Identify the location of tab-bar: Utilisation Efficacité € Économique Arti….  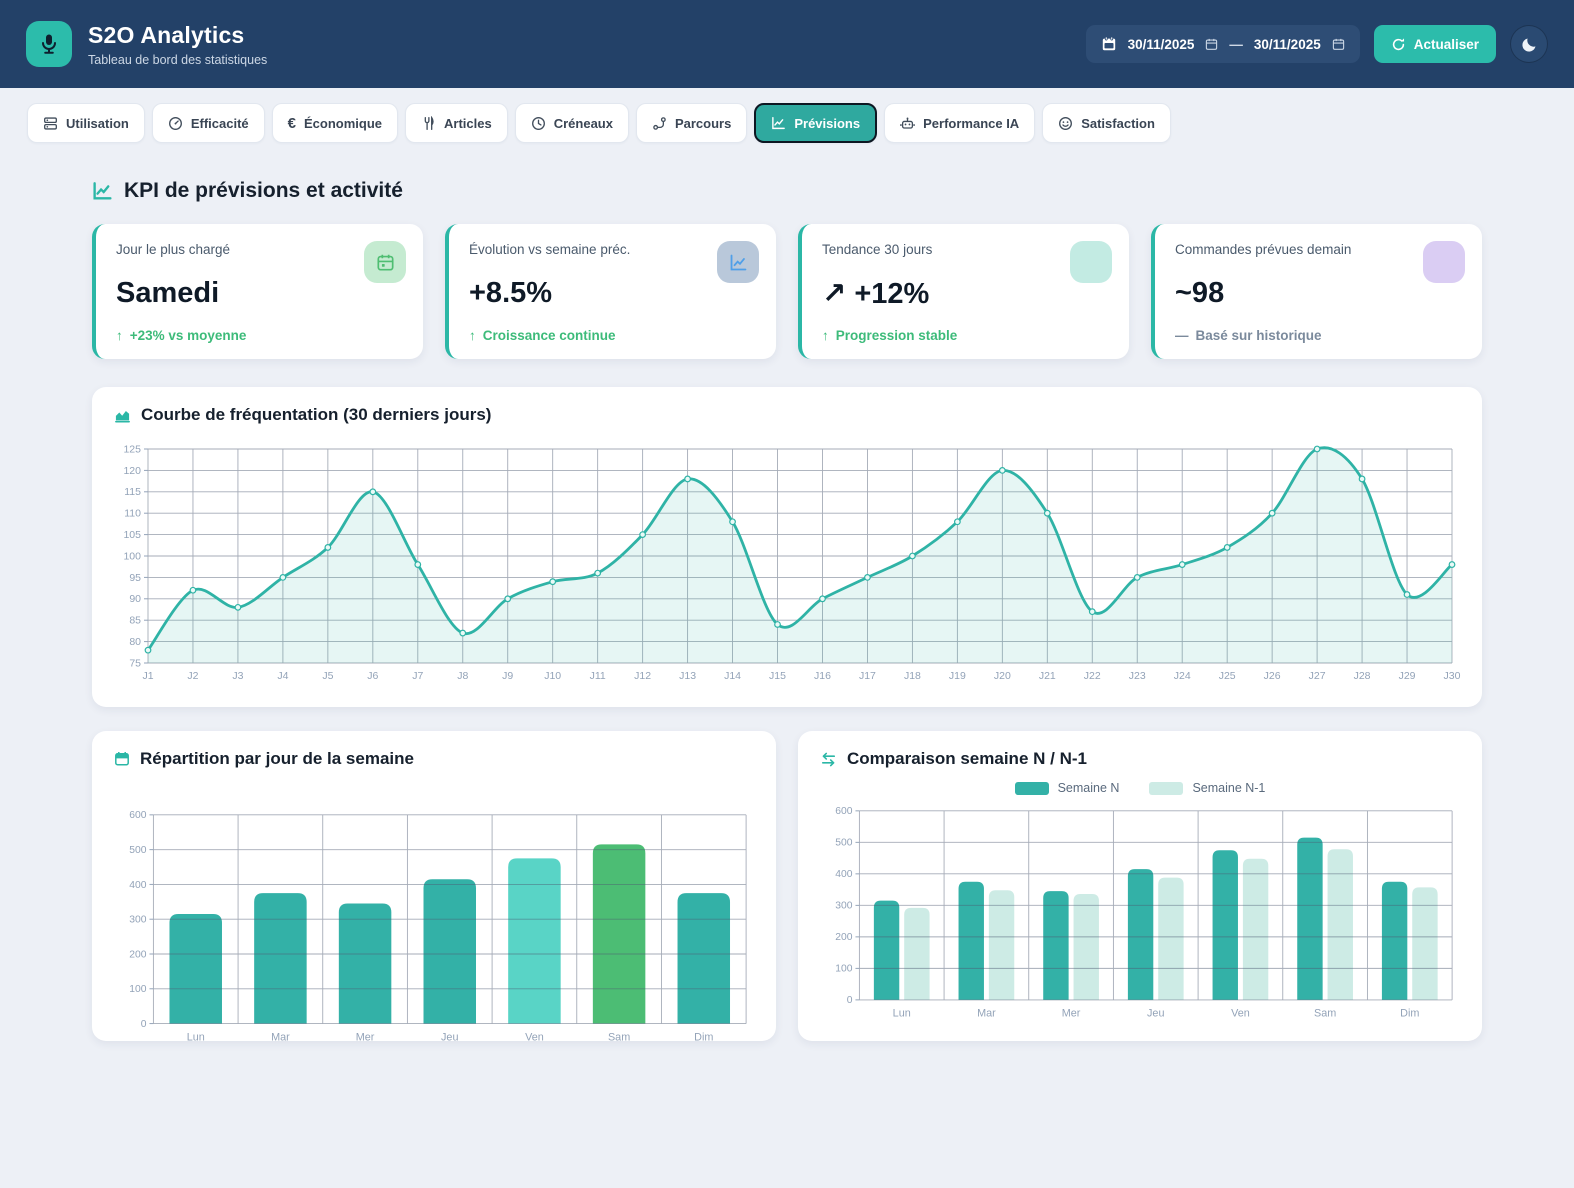
(787, 116).